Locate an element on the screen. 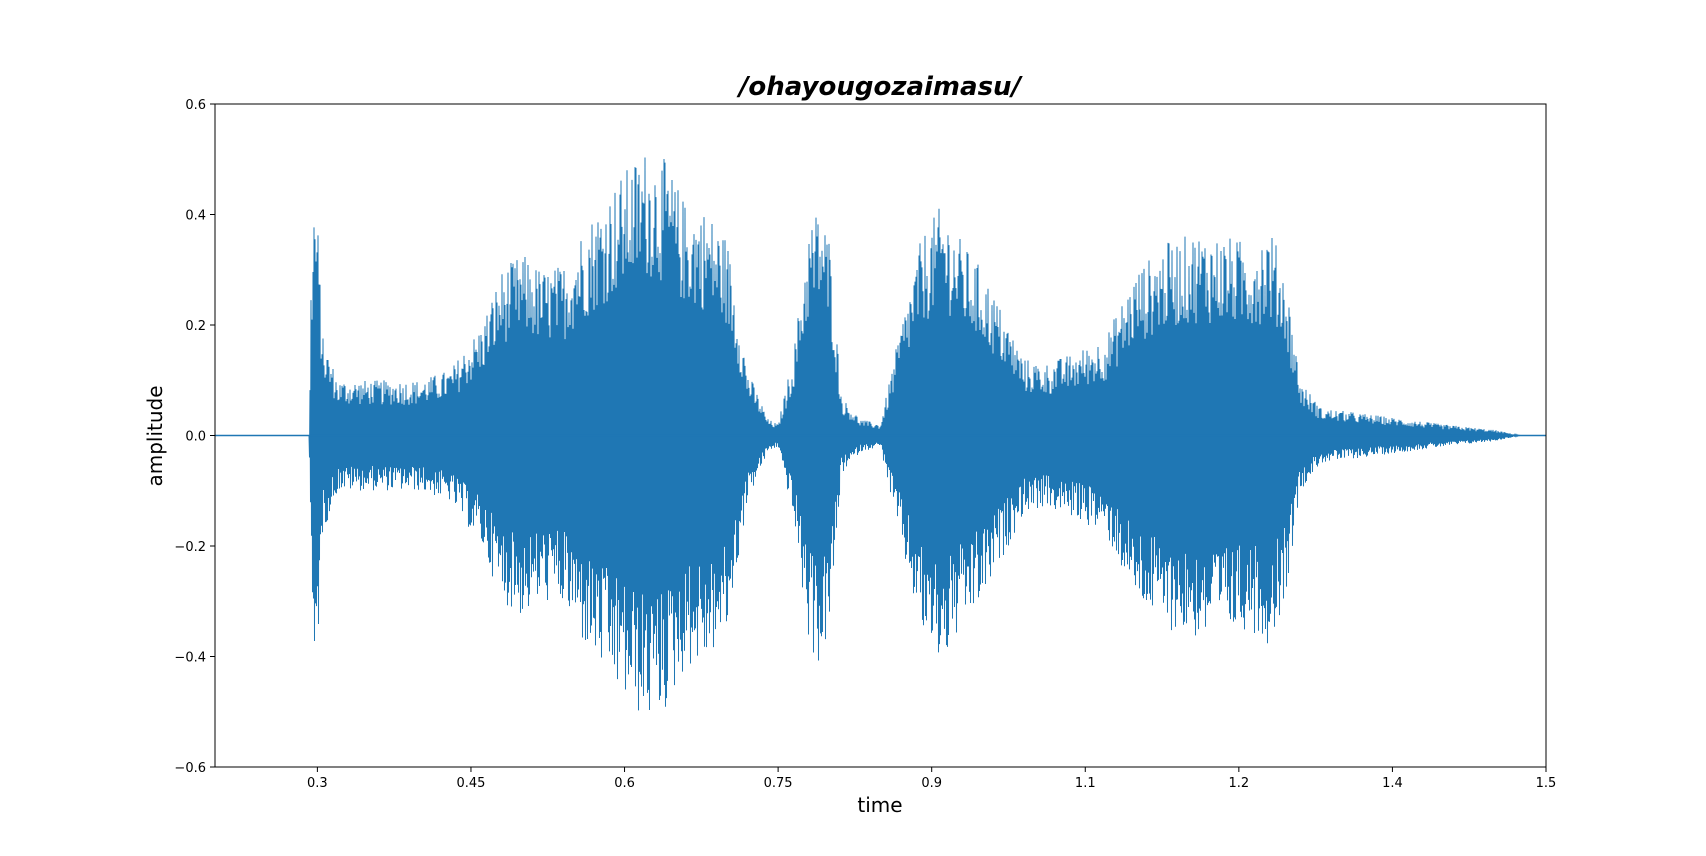 Image resolution: width=1706 pixels, height=856 pixels. y-axis-label: amplitude is located at coordinates (155, 435).